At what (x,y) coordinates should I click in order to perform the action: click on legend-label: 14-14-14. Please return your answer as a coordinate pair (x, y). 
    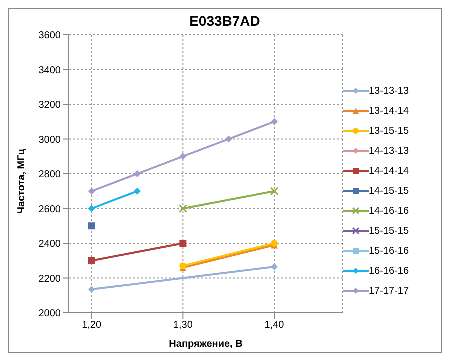
    Looking at the image, I should click on (389, 171).